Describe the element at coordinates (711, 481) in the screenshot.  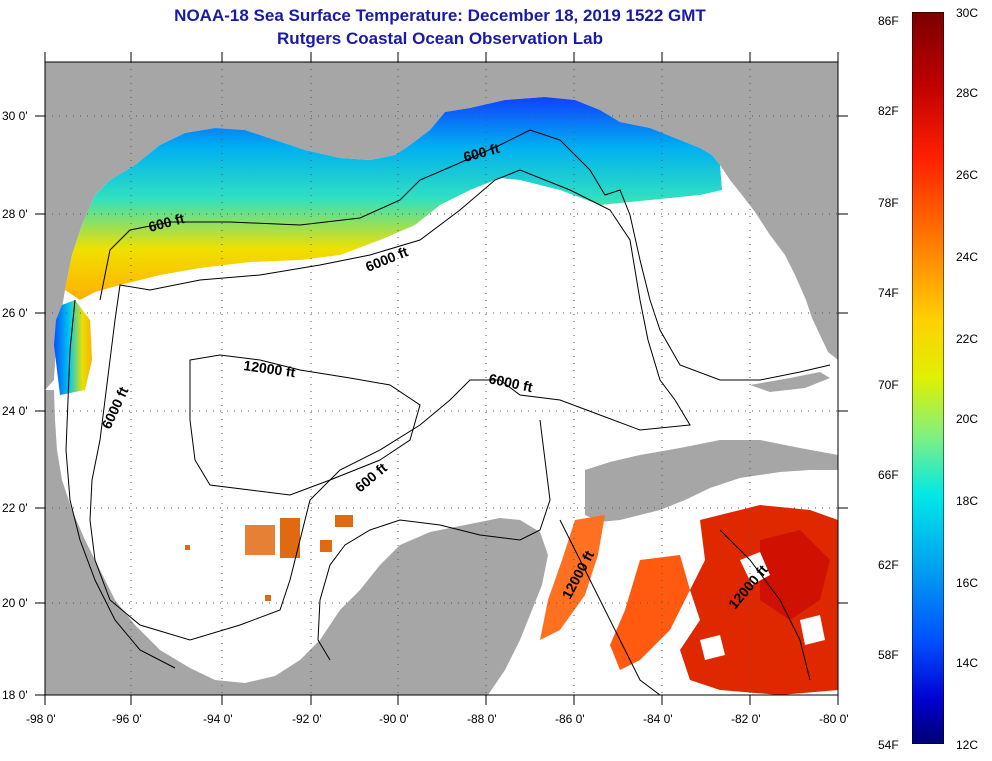
I see `land-cuba` at that location.